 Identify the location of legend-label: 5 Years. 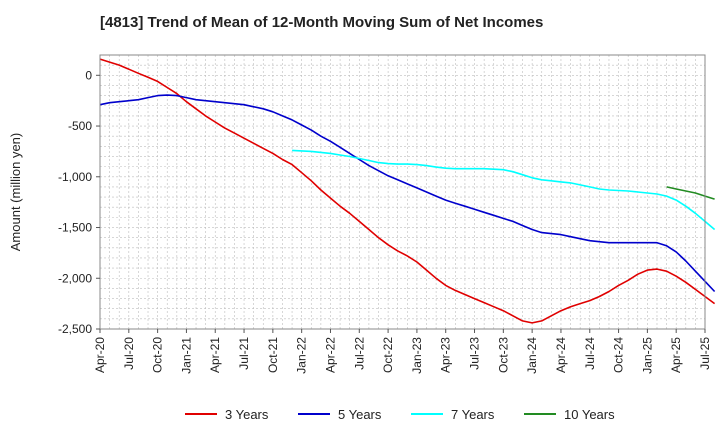
(360, 414).